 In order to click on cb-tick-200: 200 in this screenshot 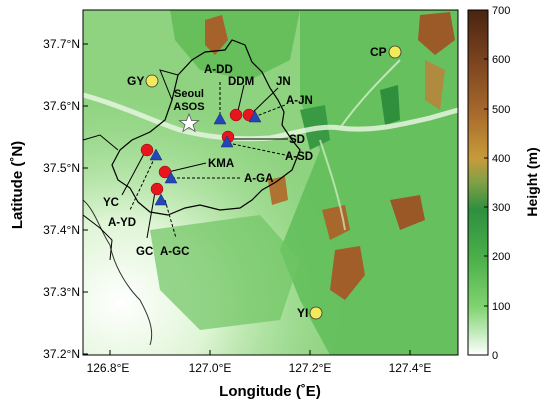, I will do `click(501, 257)`.